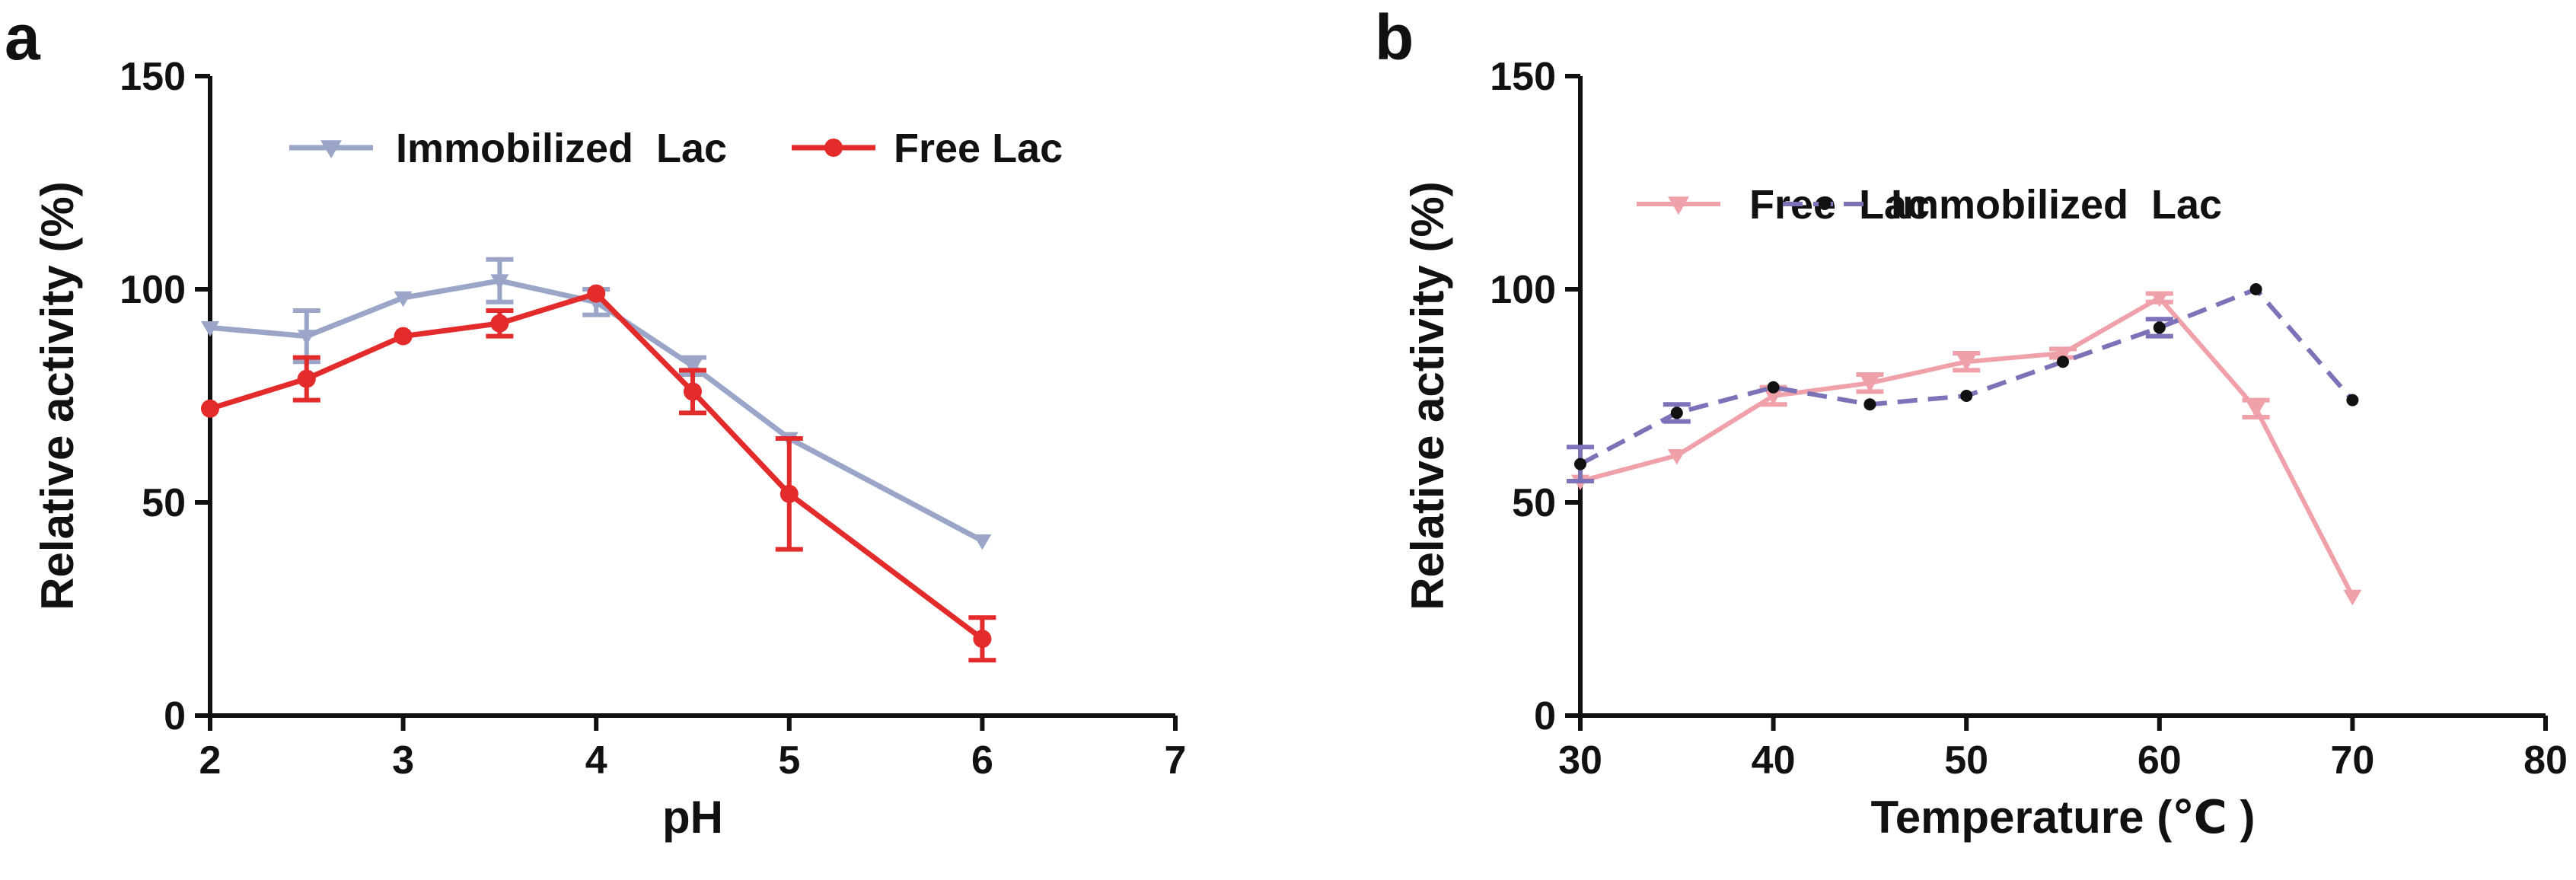  What do you see at coordinates (1523, 290) in the screenshot?
I see `y-tick-label-b: 100` at bounding box center [1523, 290].